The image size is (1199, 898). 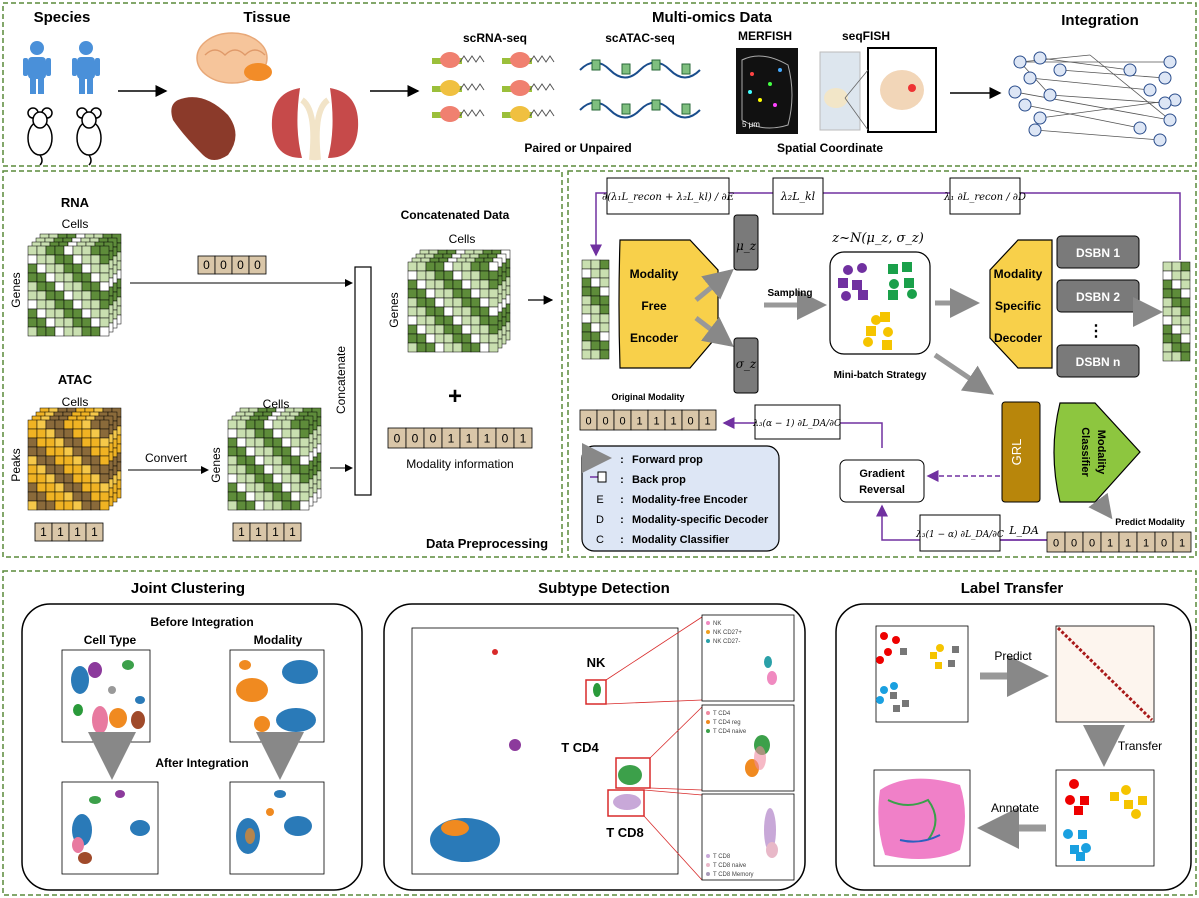 I want to click on backprop-top-line, so click(x=885, y=226).